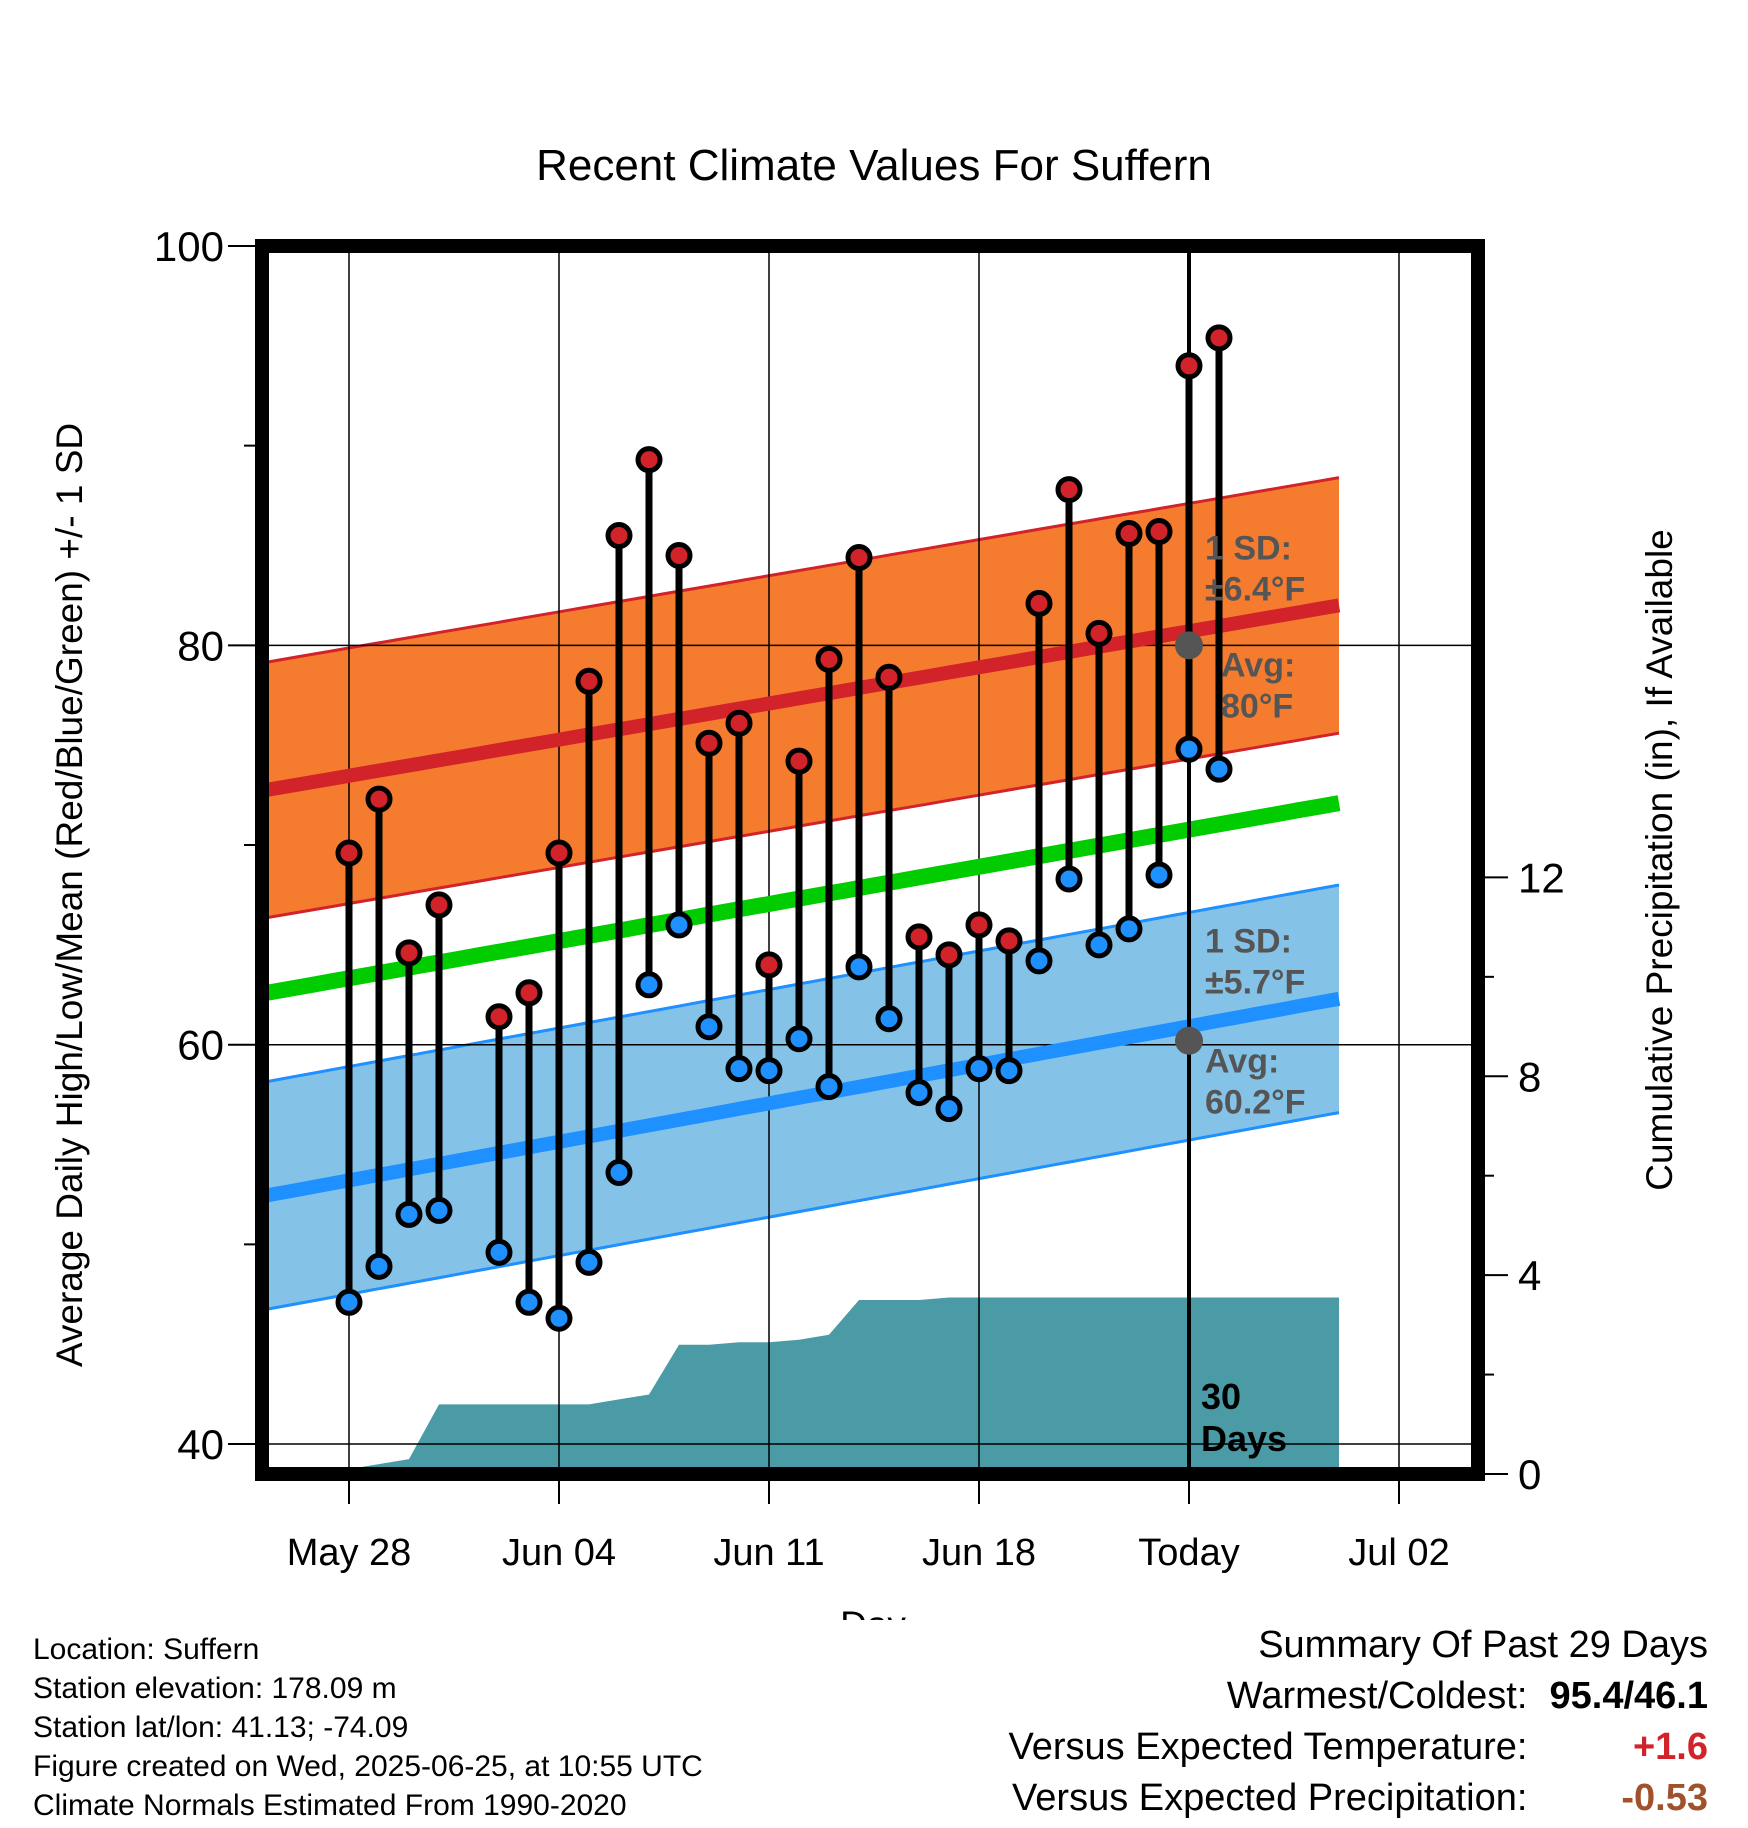 Image resolution: width=1748 pixels, height=1828 pixels. I want to click on days-unit-label: Days, so click(1244, 1438).